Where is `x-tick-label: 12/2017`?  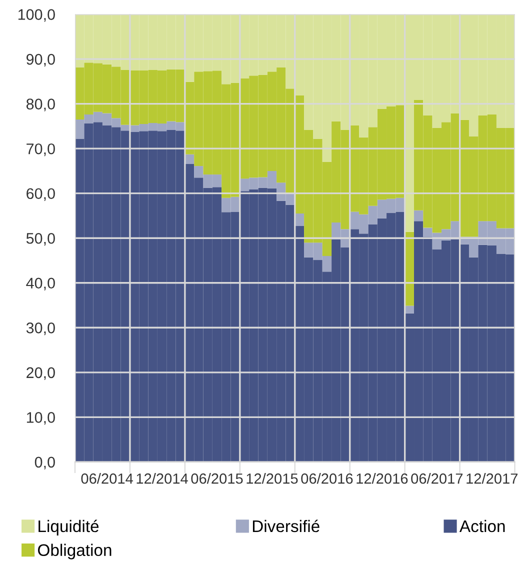 x-tick-label: 12/2017 is located at coordinates (492, 478).